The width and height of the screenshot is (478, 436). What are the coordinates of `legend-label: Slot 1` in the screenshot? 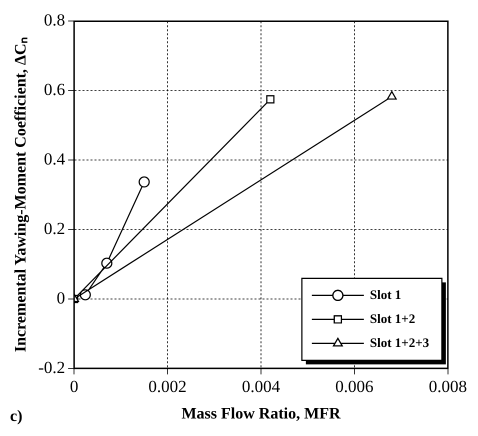 It's located at (386, 294).